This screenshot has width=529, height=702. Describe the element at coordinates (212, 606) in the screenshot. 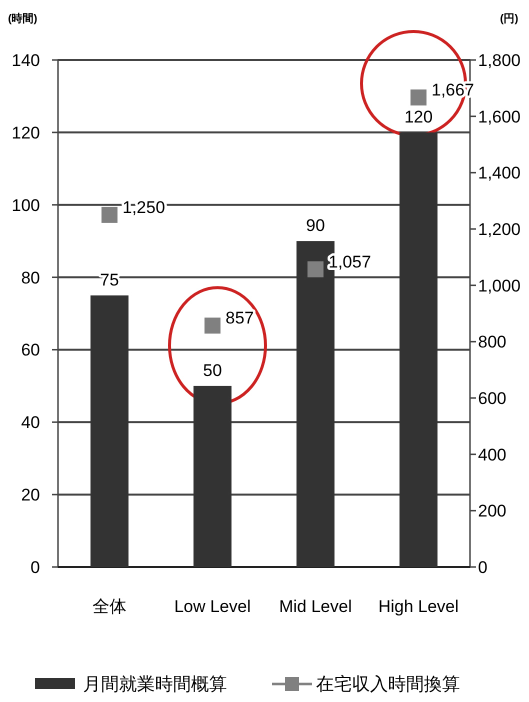

I see `x-tick-label: Low Level` at that location.